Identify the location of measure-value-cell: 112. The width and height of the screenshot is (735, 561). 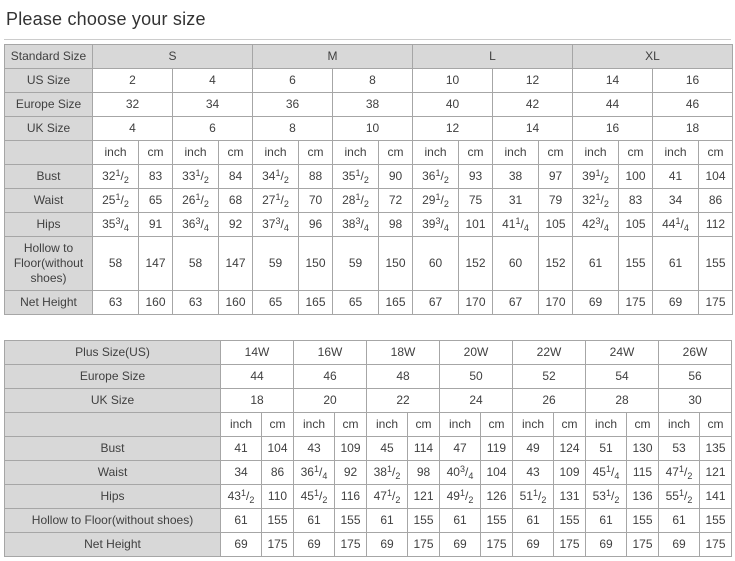
(715, 224).